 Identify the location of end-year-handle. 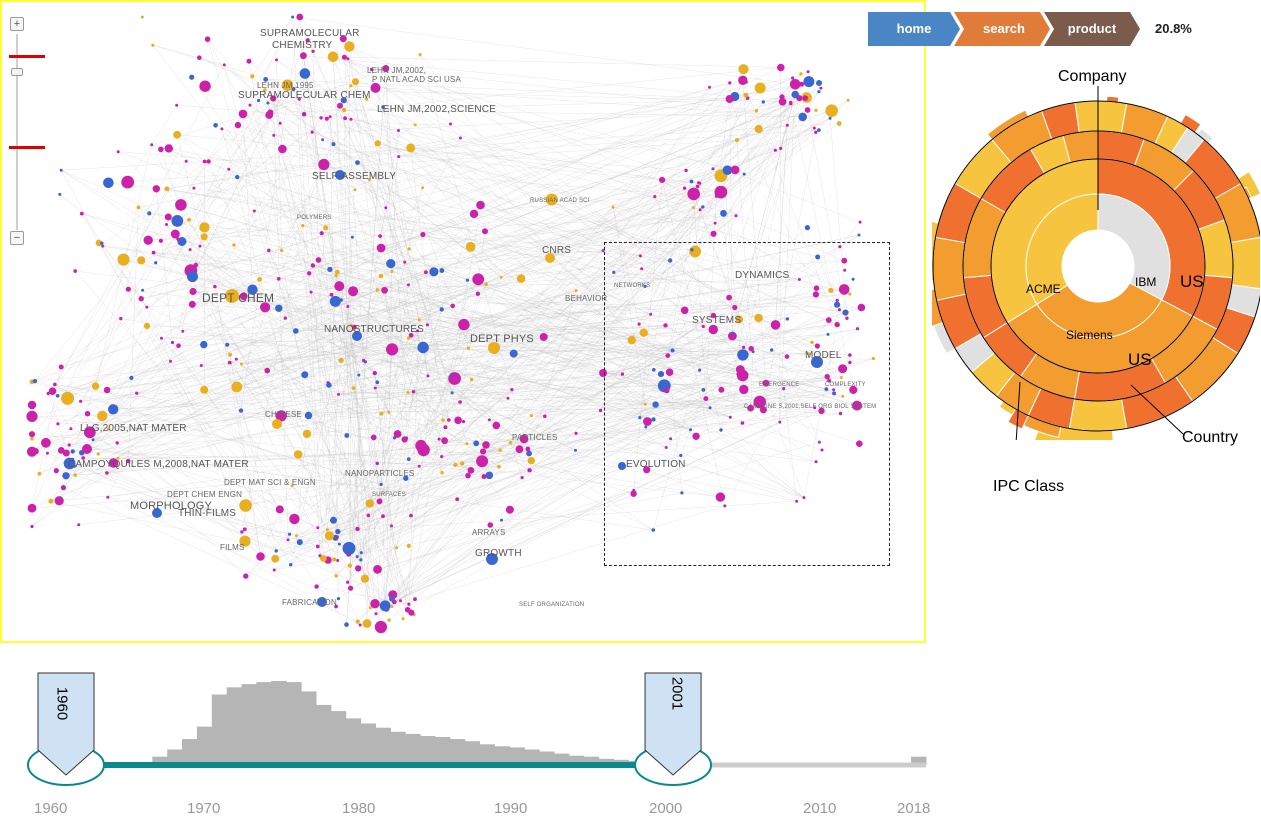
(673, 724).